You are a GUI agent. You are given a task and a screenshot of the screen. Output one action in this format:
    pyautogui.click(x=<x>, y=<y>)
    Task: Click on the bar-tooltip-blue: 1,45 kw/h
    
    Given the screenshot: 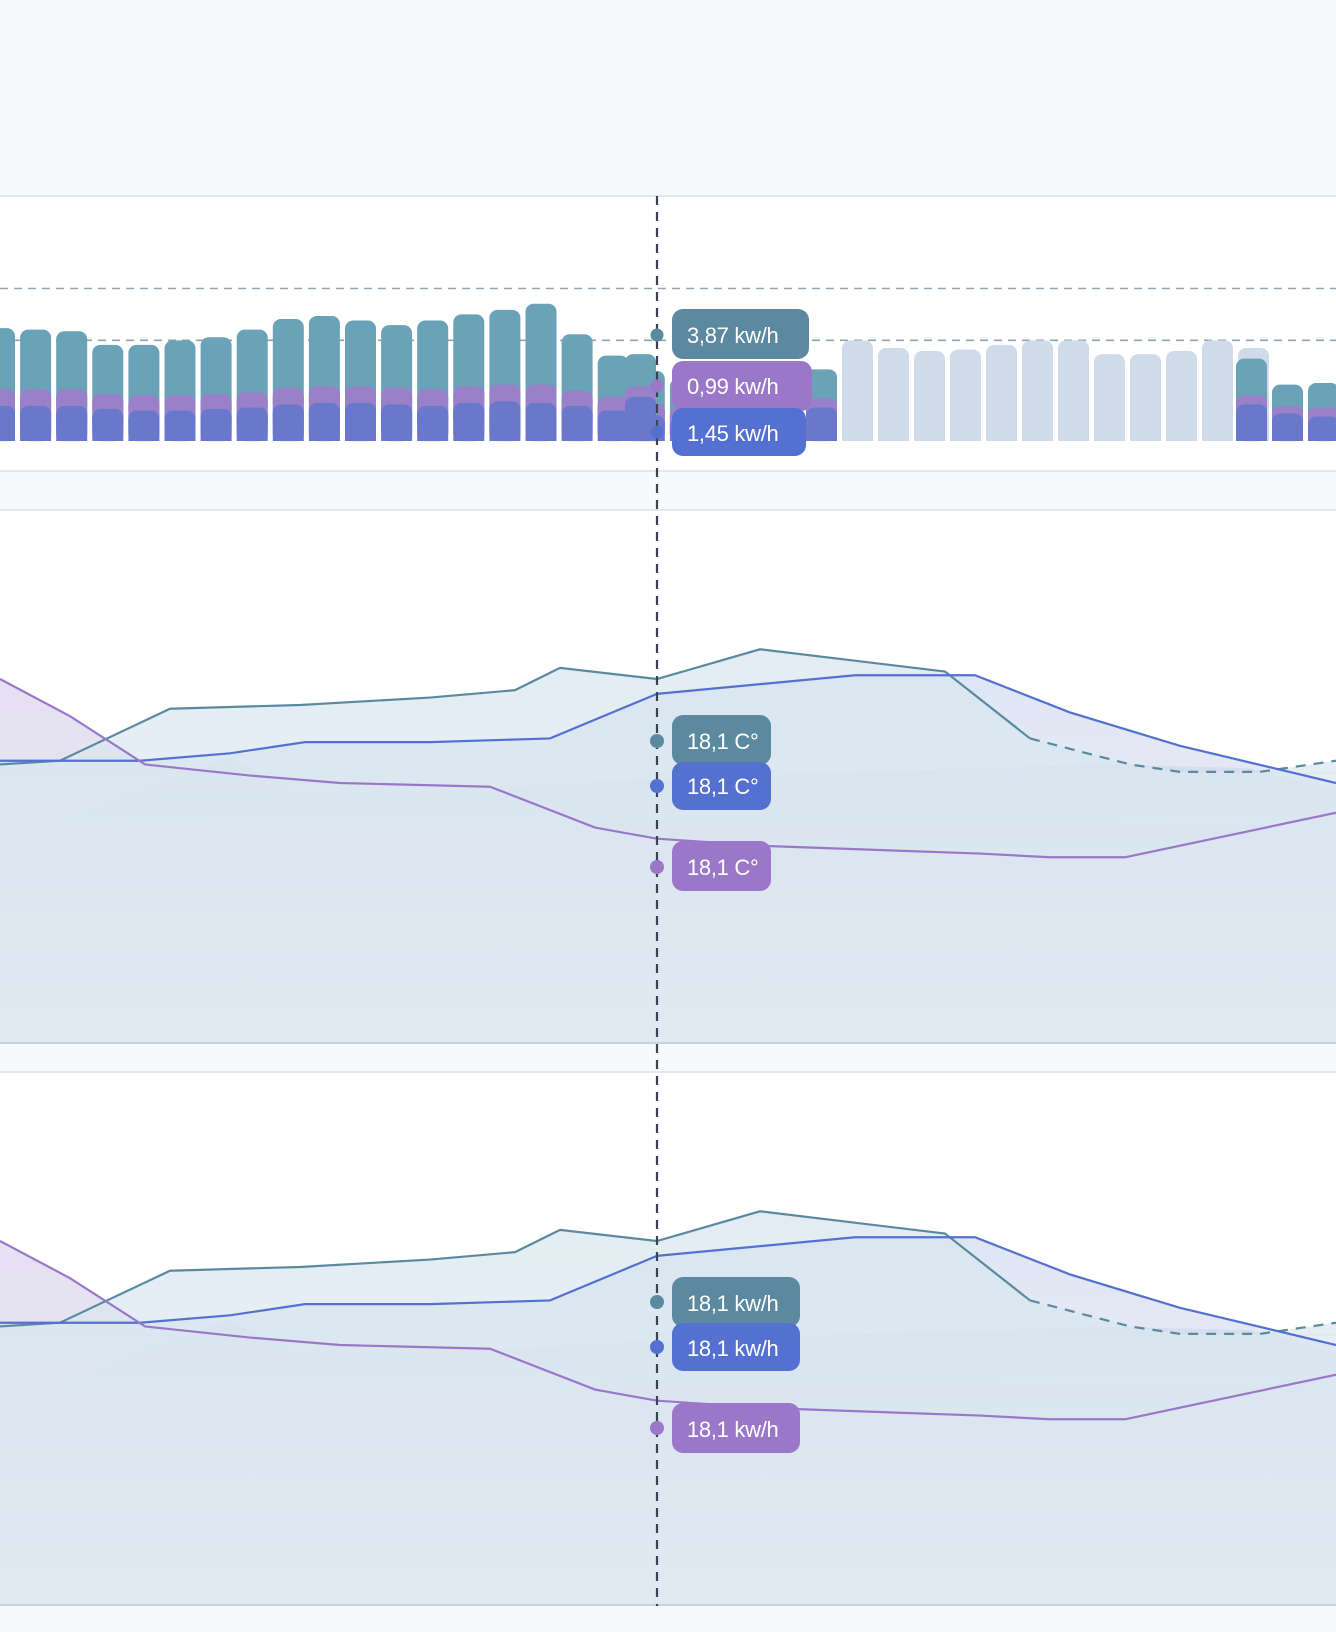 What is the action you would take?
    pyautogui.click(x=728, y=432)
    